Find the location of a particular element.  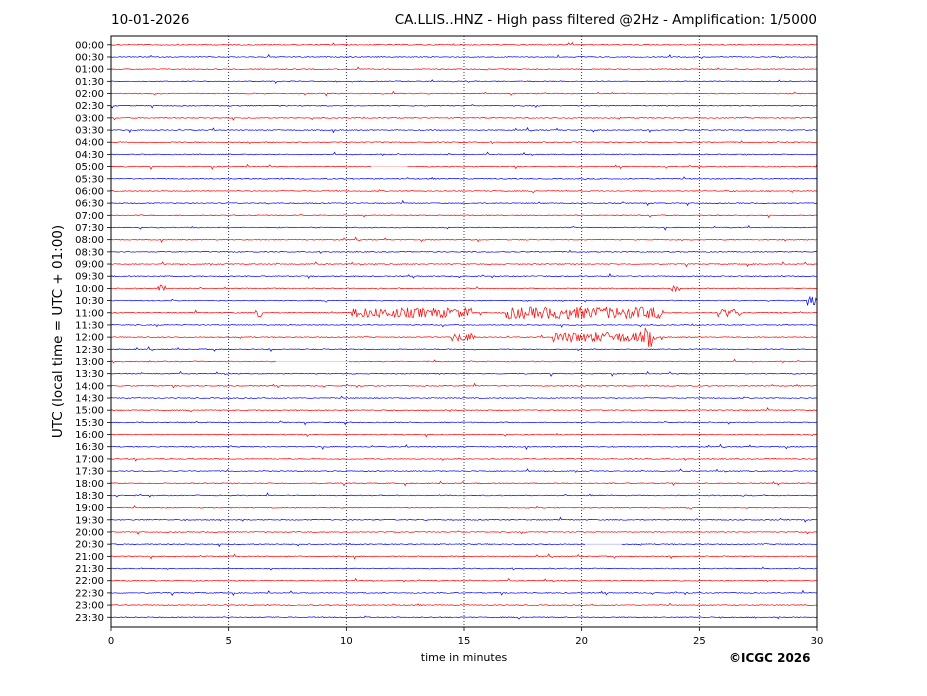

y-tick-label: 09:00 is located at coordinates (89, 265).